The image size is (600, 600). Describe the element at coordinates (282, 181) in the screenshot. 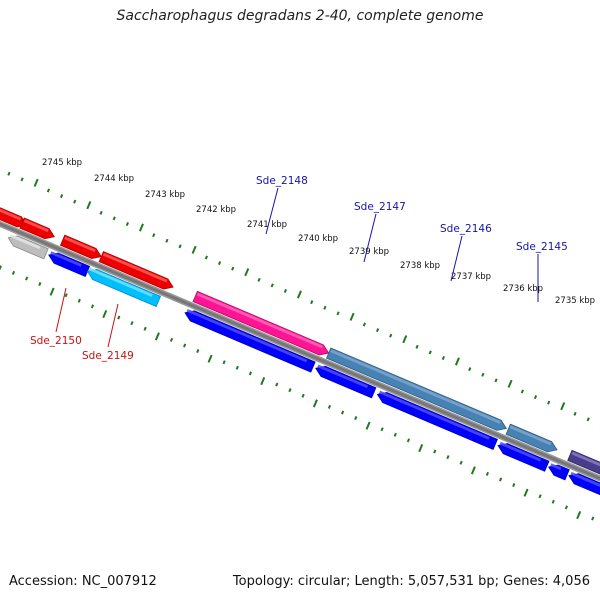

I see `gene-label-text: Sde_2148` at that location.